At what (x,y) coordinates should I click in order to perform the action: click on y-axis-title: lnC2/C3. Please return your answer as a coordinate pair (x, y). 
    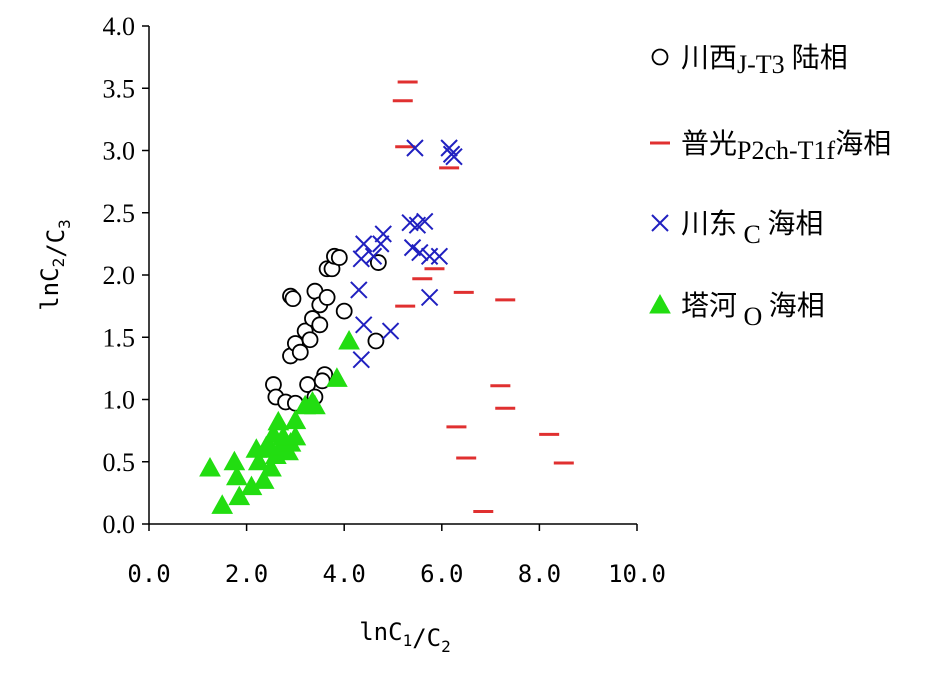
    Looking at the image, I should click on (55, 265).